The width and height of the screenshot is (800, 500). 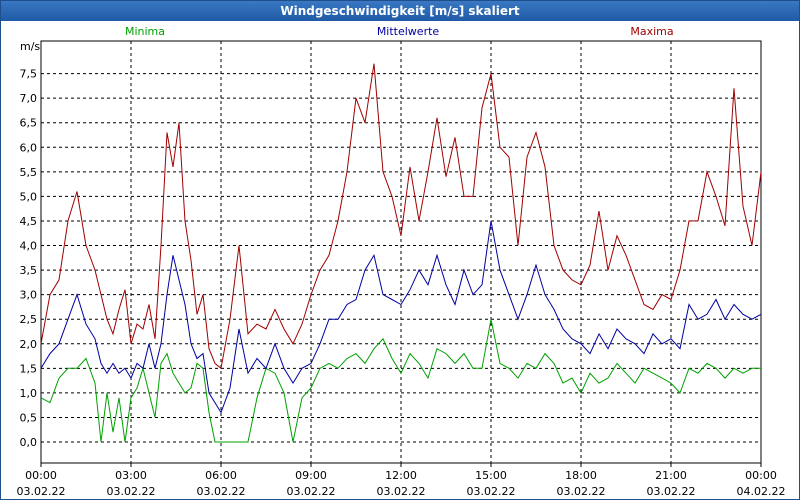 I want to click on x-tick-time: 03:00, so click(x=131, y=475).